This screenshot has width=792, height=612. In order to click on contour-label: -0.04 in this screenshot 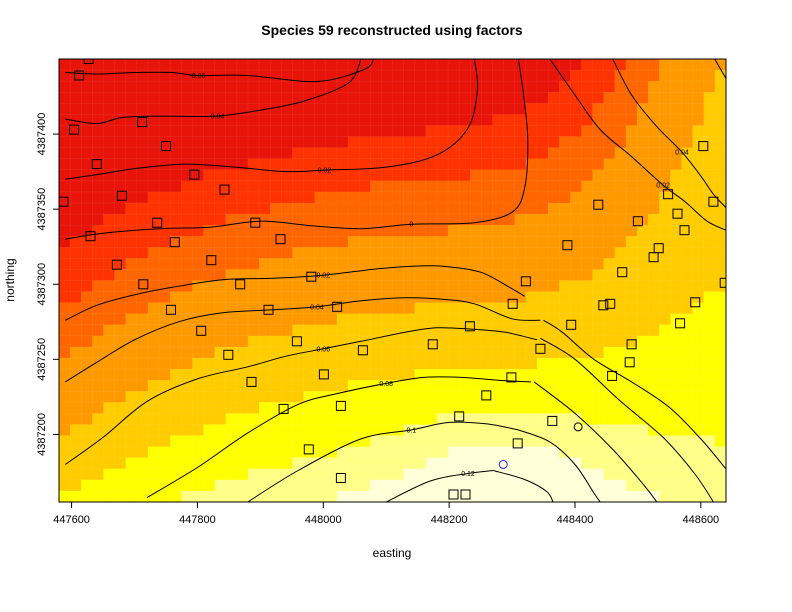, I will do `click(216, 117)`.